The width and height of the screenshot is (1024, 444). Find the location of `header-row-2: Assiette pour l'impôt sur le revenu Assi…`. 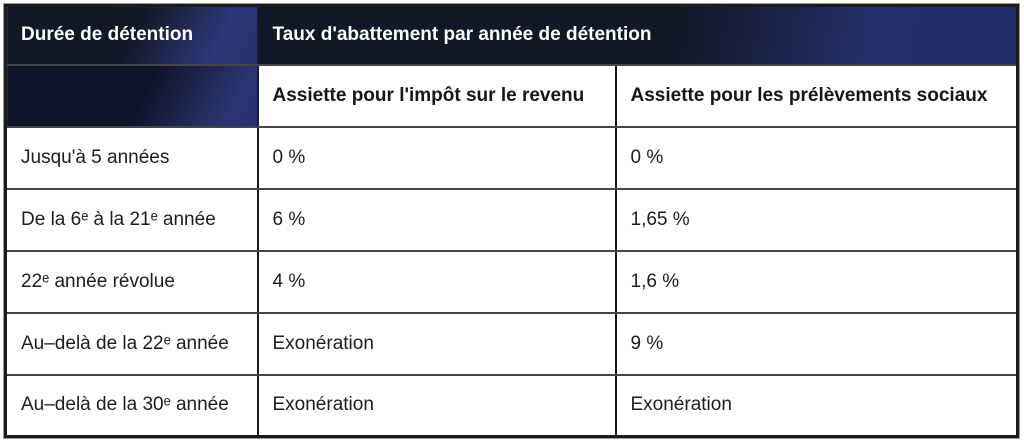

header-row-2: Assiette pour l'impôt sur le revenu Assi… is located at coordinates (511, 95).